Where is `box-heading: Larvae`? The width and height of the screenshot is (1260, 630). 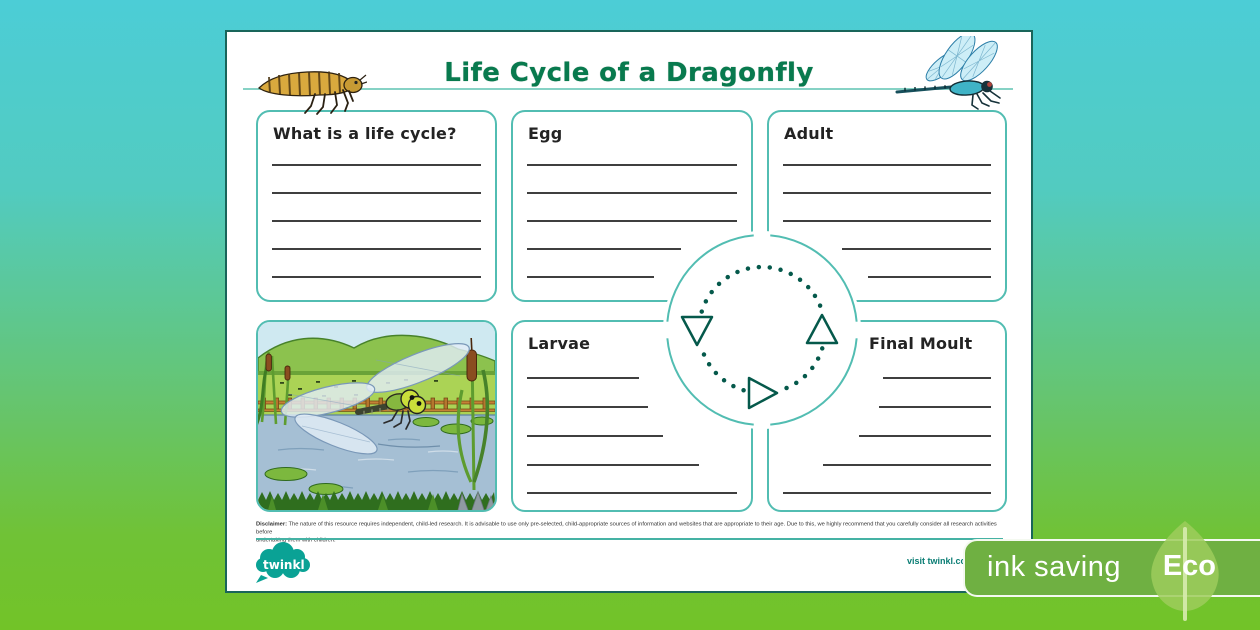
box-heading: Larvae is located at coordinates (559, 343).